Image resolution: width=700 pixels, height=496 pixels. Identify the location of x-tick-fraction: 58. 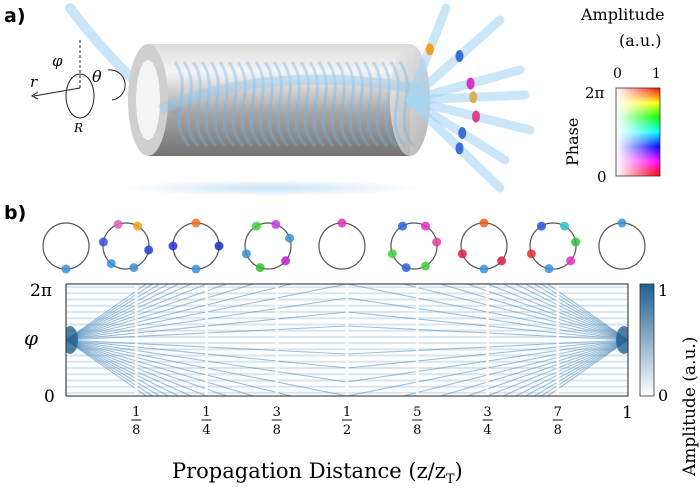
(417, 421).